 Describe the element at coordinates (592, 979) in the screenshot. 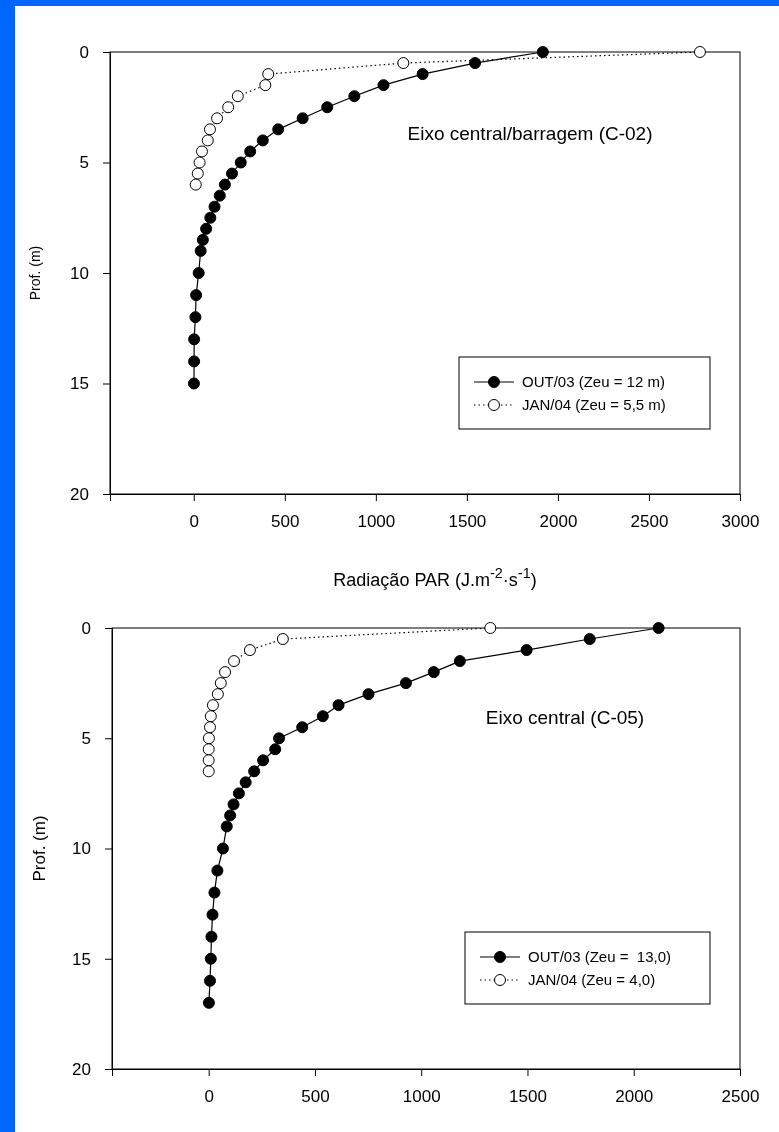

I see `legend-label: JAN/04 (Zeu = 4,0)` at that location.